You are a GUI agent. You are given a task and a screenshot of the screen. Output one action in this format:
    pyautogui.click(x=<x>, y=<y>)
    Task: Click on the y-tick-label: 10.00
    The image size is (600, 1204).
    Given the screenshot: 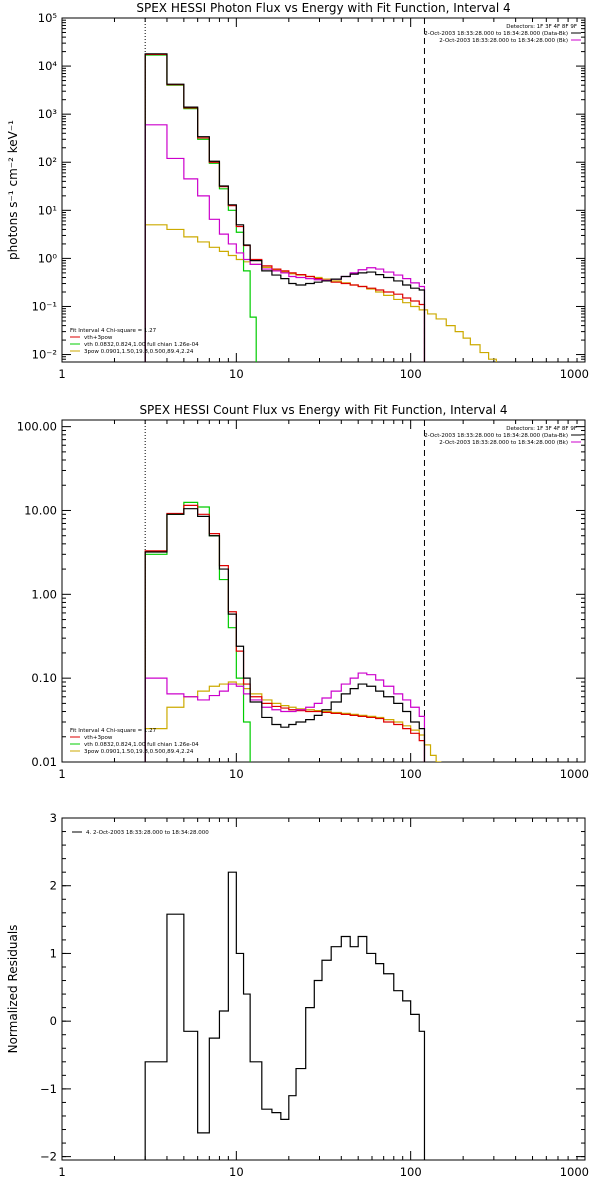 What is the action you would take?
    pyautogui.click(x=40, y=510)
    